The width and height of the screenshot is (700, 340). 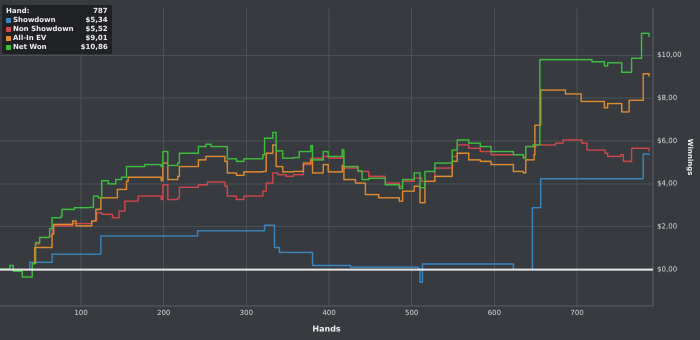 What do you see at coordinates (326, 329) in the screenshot?
I see `x-axis-title: Hands` at bounding box center [326, 329].